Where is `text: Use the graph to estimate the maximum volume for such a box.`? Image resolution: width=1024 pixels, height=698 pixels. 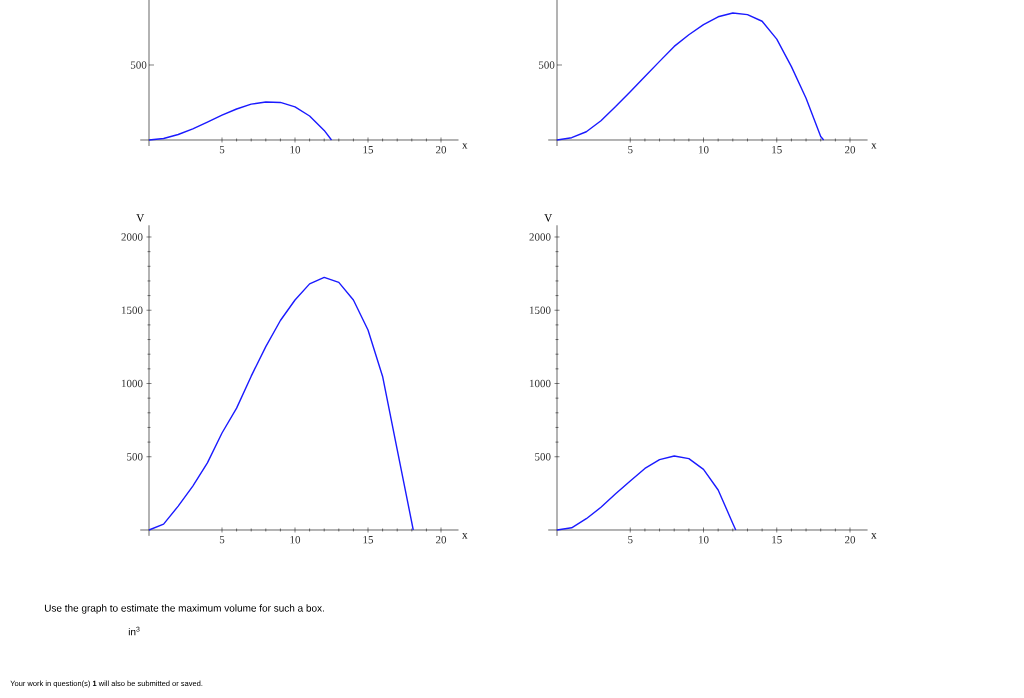 text: Use the graph to estimate the maximum volume for such a box. is located at coordinates (184, 609).